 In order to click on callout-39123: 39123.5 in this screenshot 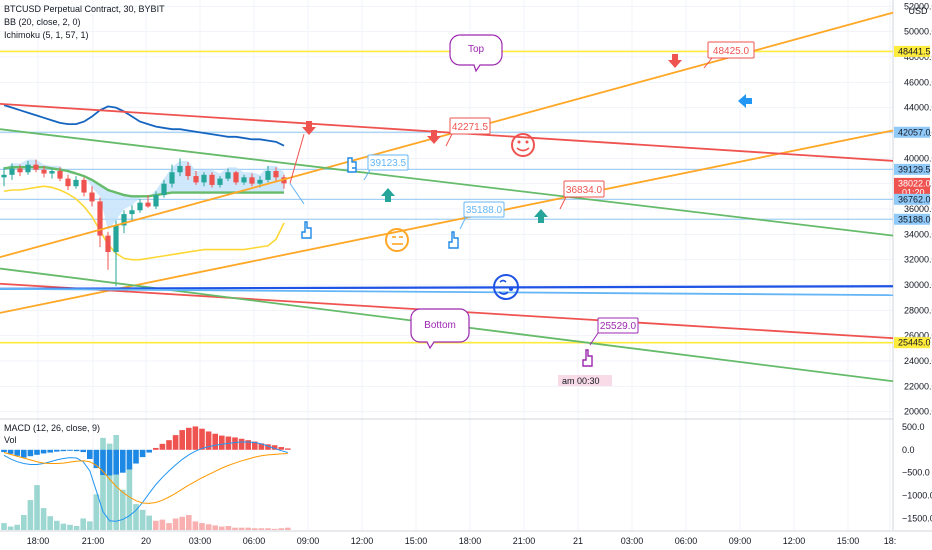, I will do `click(386, 167)`.